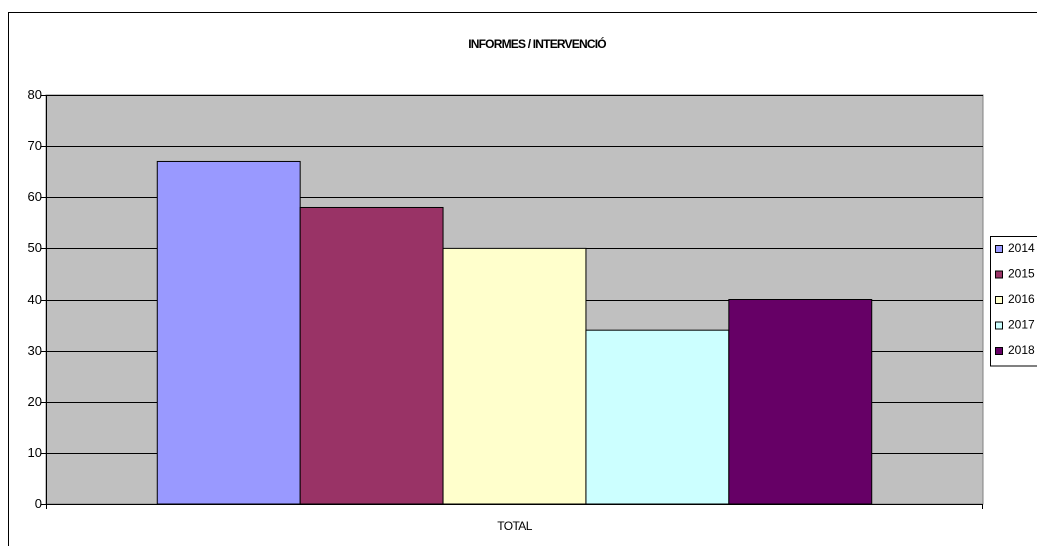 The width and height of the screenshot is (1037, 546). I want to click on y-tick-label: 80, so click(35, 94).